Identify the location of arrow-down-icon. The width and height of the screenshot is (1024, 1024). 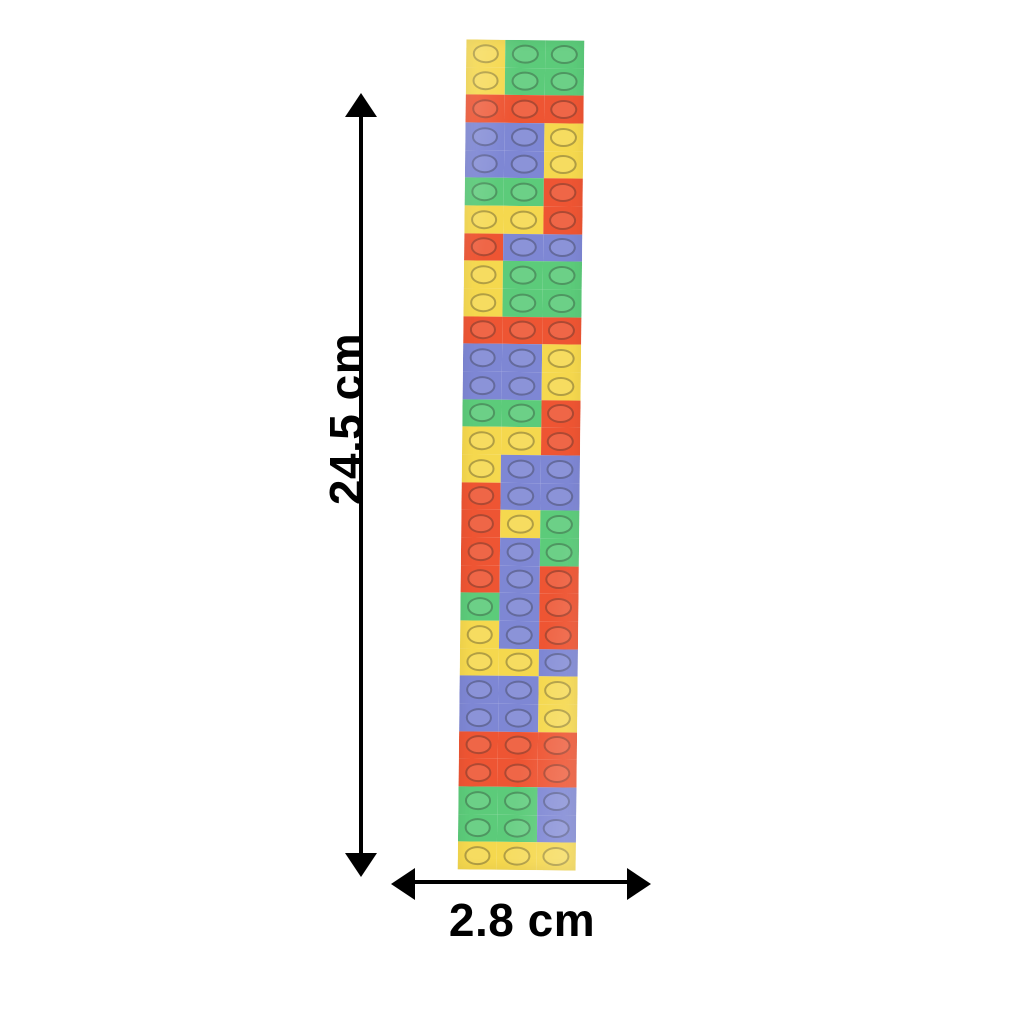
(361, 865).